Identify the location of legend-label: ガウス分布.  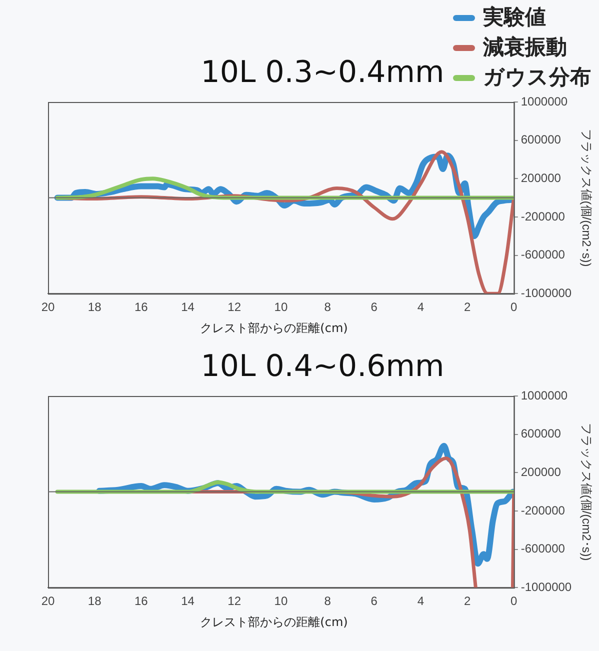
(536, 77).